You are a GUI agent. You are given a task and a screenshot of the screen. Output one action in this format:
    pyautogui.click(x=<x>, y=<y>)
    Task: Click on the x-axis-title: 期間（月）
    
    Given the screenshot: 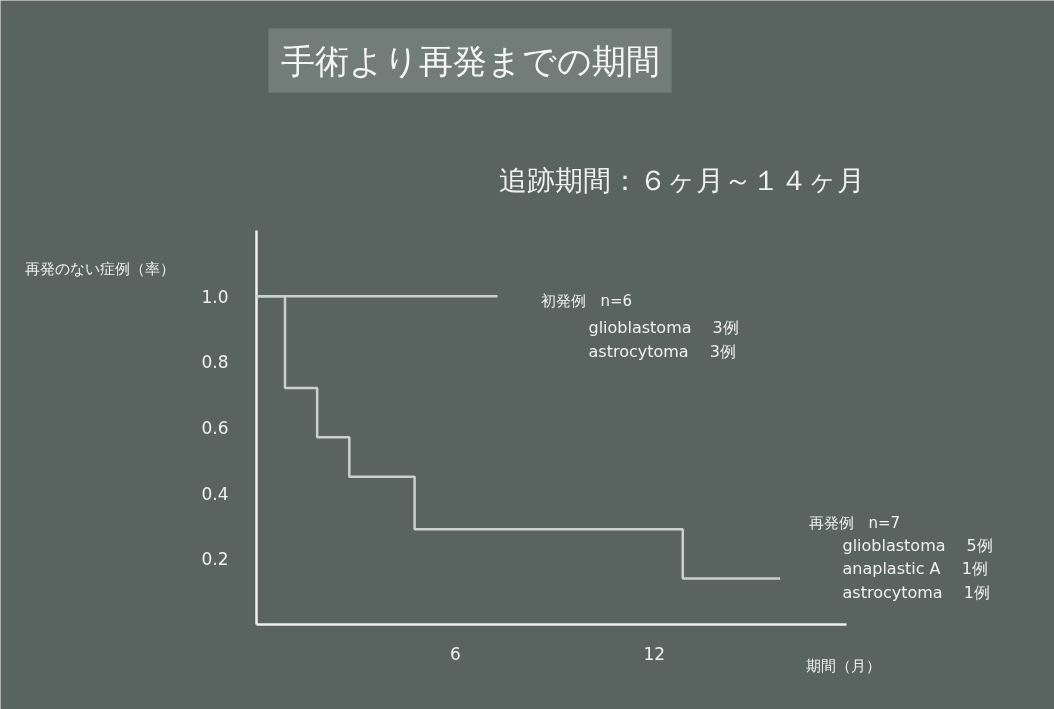 What is the action you would take?
    pyautogui.click(x=843, y=665)
    